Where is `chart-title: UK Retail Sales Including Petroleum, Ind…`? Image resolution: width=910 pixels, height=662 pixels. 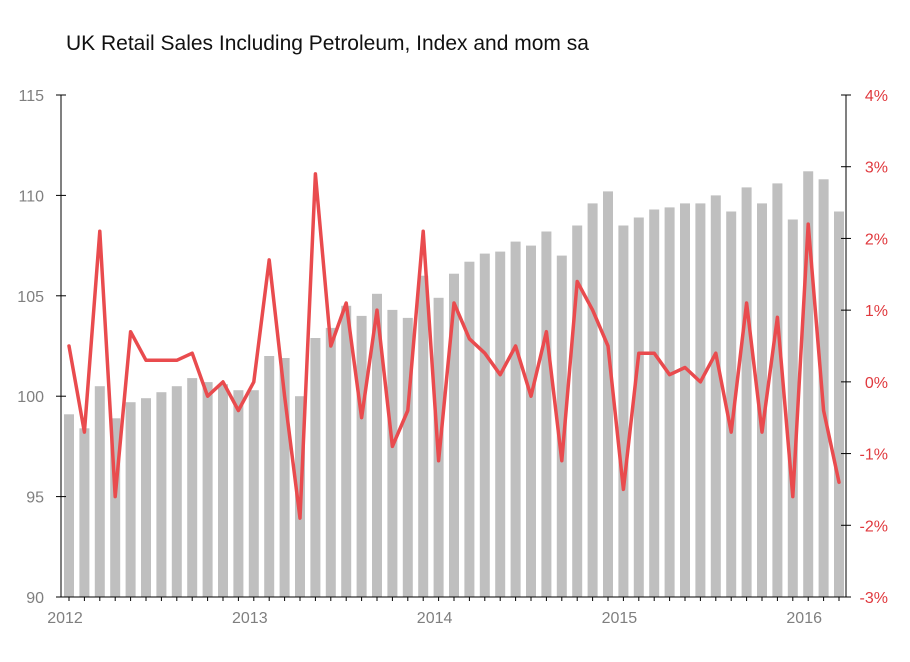
chart-title: UK Retail Sales Including Petroleum, Ind… is located at coordinates (327, 43).